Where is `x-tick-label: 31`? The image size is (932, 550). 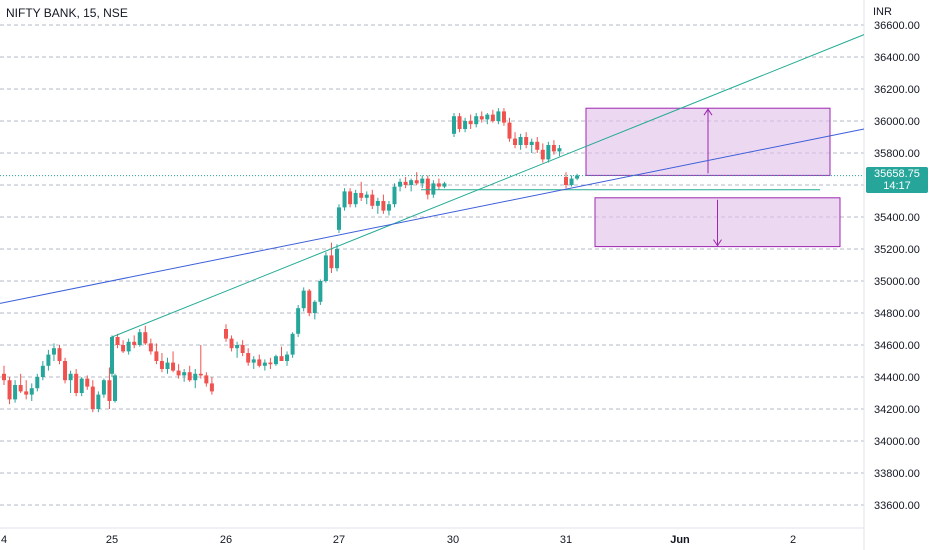 x-tick-label: 31 is located at coordinates (566, 540).